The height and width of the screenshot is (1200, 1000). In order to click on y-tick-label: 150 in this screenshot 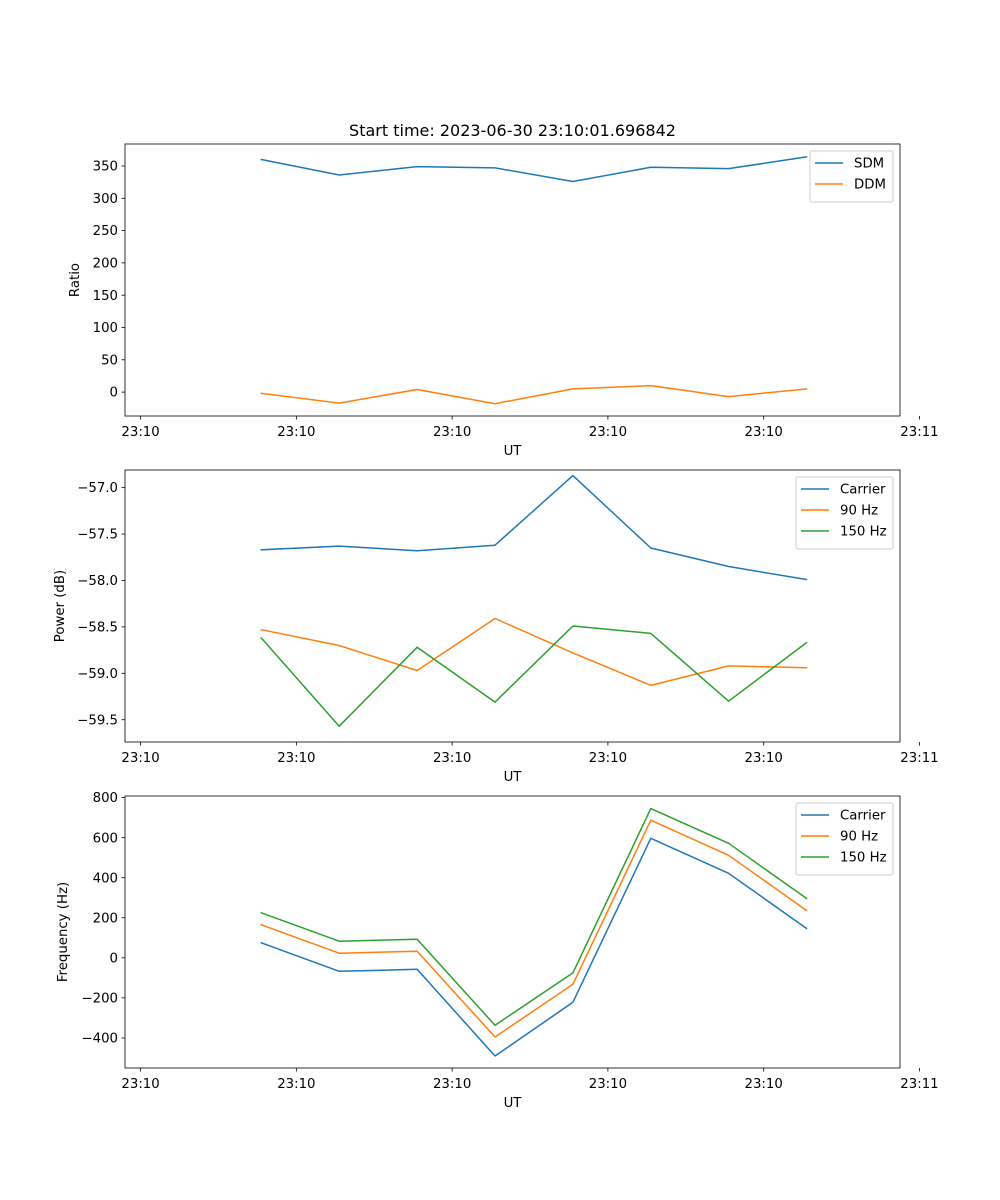, I will do `click(105, 296)`.